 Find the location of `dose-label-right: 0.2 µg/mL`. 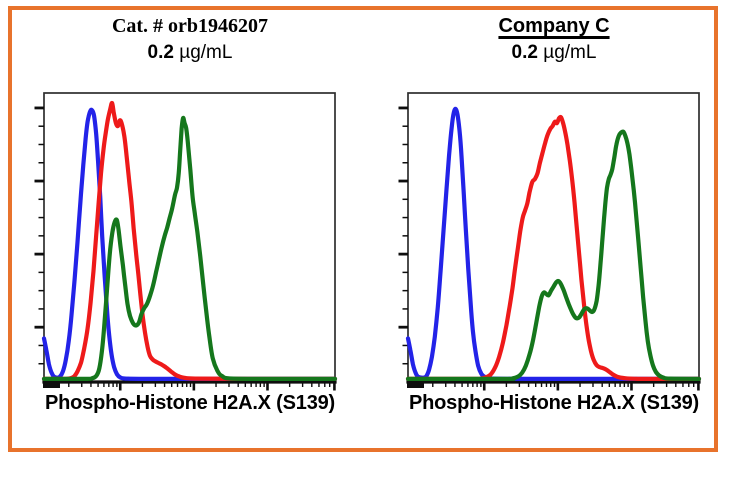

dose-label-right: 0.2 µg/mL is located at coordinates (554, 52).